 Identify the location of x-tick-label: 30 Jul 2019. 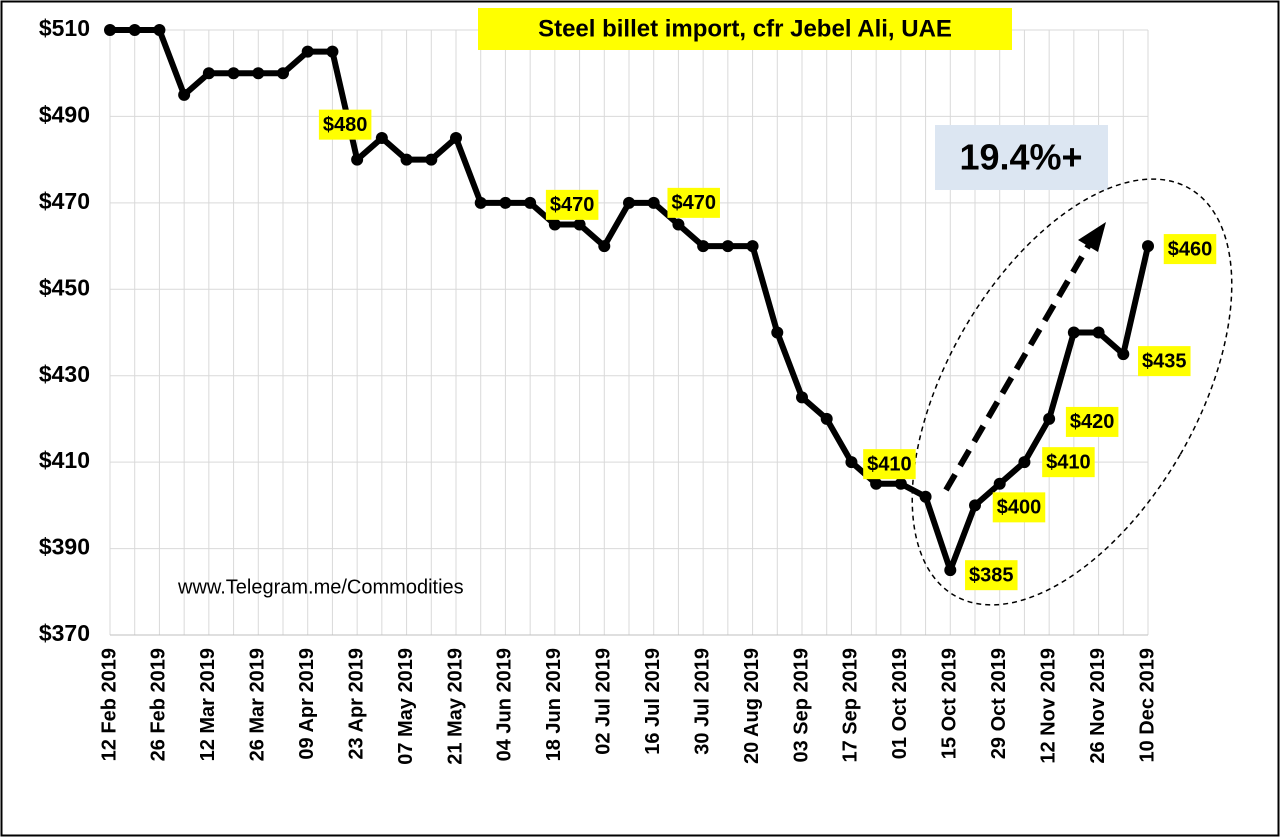
(702, 701).